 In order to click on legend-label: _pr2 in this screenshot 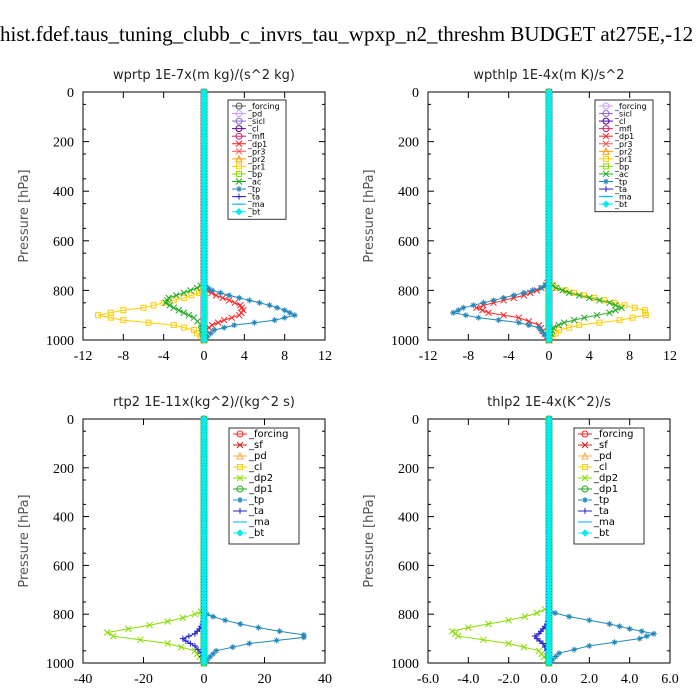, I will do `click(256, 159)`.